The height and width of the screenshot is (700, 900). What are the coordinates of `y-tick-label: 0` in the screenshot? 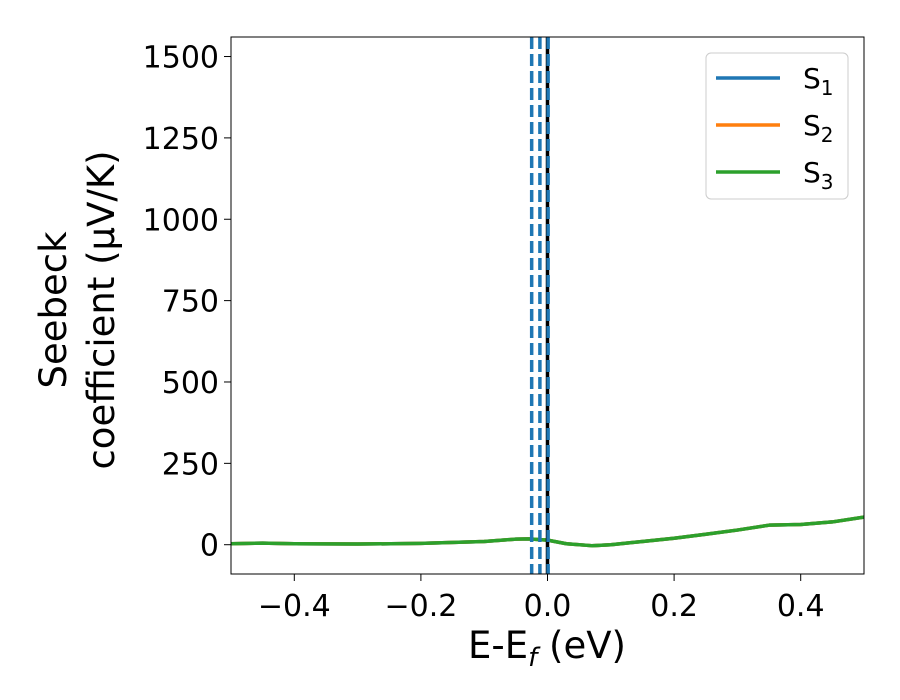 It's located at (209, 546).